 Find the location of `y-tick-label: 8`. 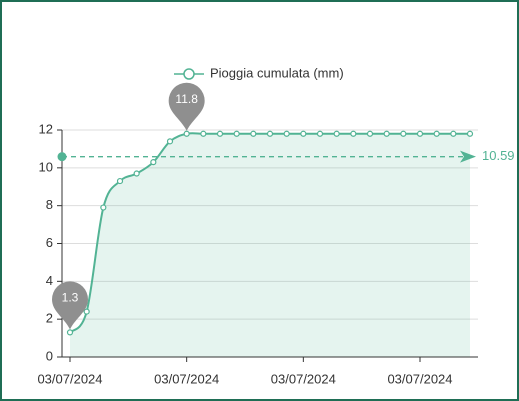

y-tick-label: 8 is located at coordinates (49, 204).